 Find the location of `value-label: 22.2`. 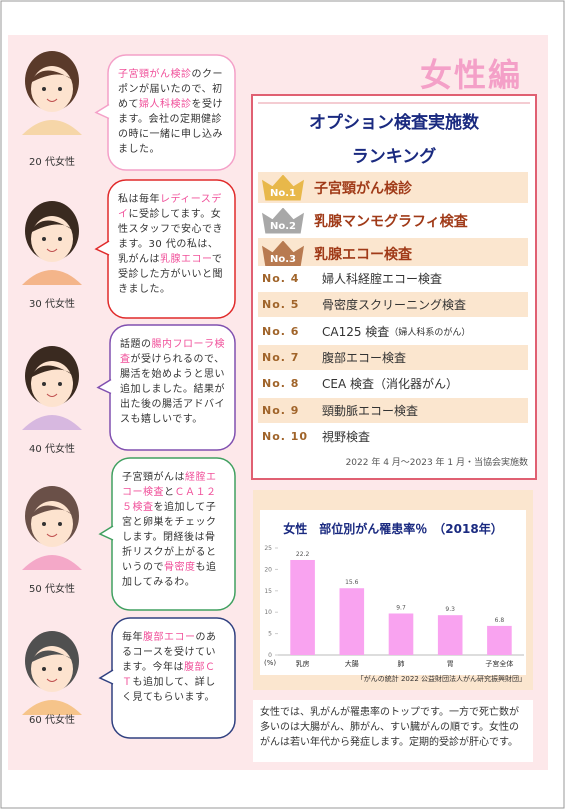

value-label: 22.2 is located at coordinates (303, 554).